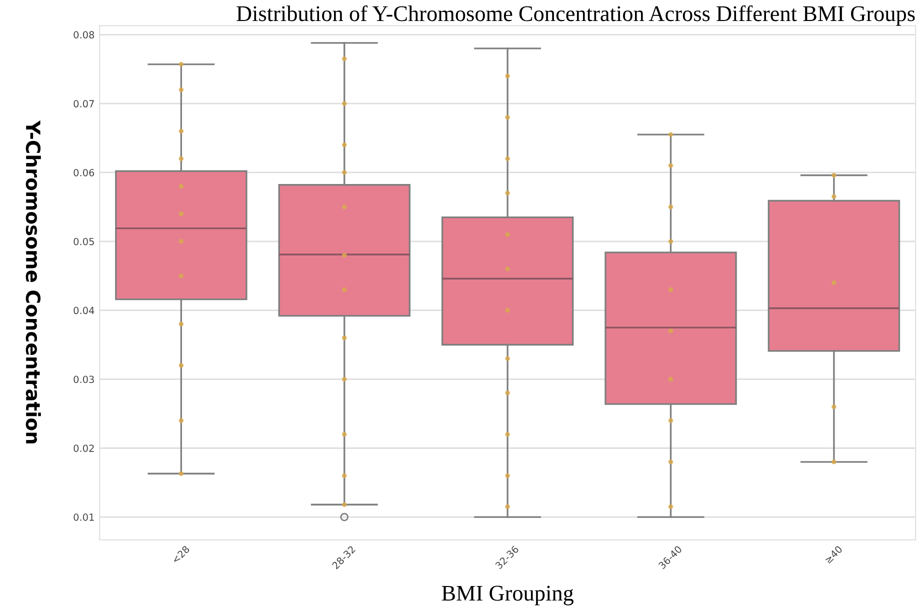 This screenshot has height=612, width=922. Describe the element at coordinates (84, 517) in the screenshot. I see `y-tick-label: 0.01` at that location.